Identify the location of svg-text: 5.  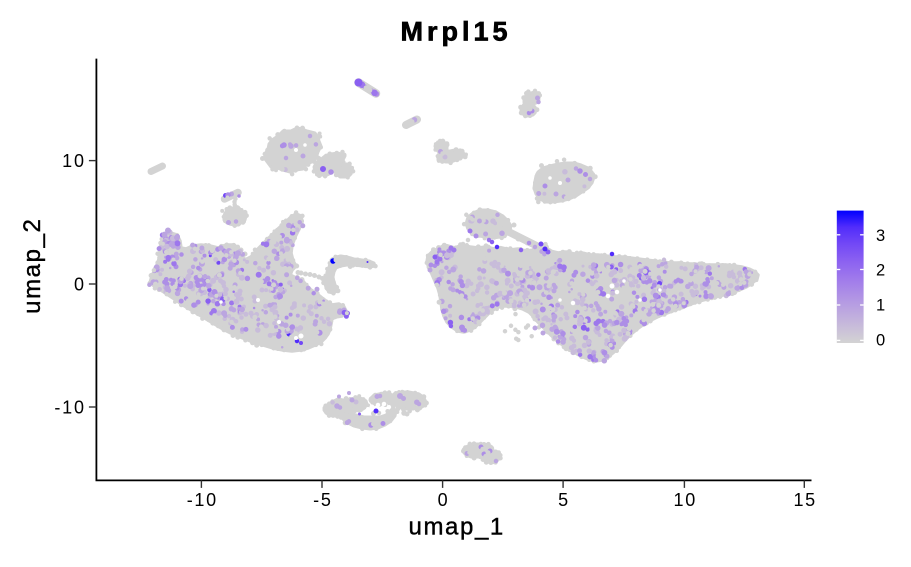
(564, 500).